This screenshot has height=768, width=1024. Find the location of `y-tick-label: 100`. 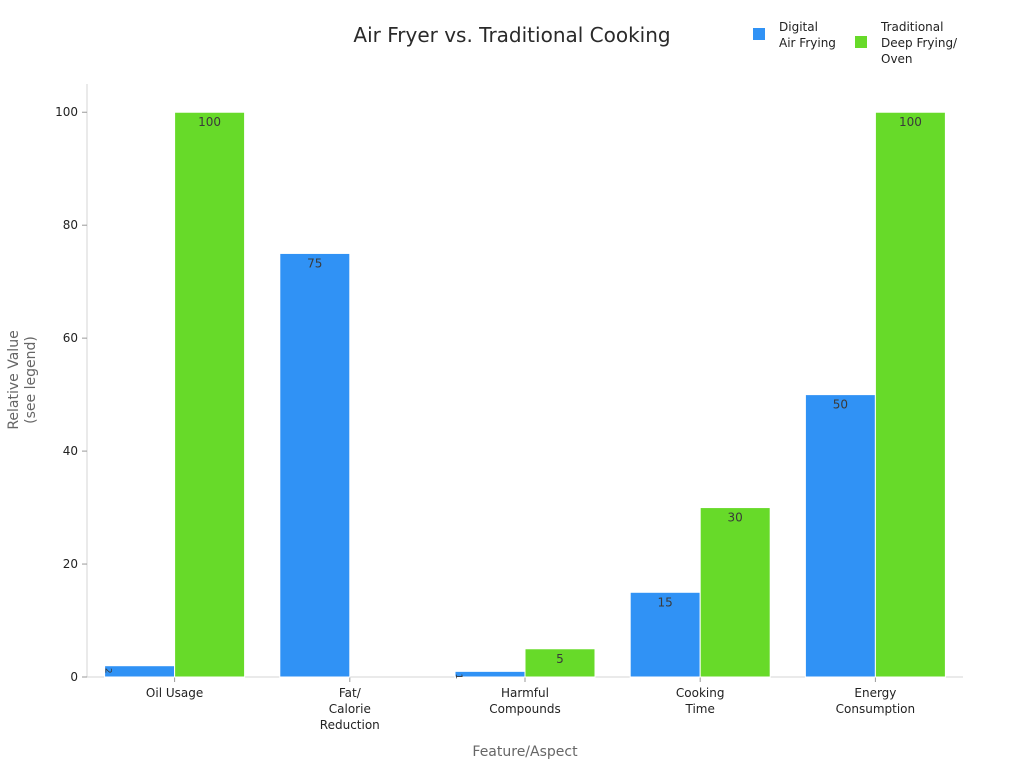

y-tick-label: 100 is located at coordinates (66, 112).